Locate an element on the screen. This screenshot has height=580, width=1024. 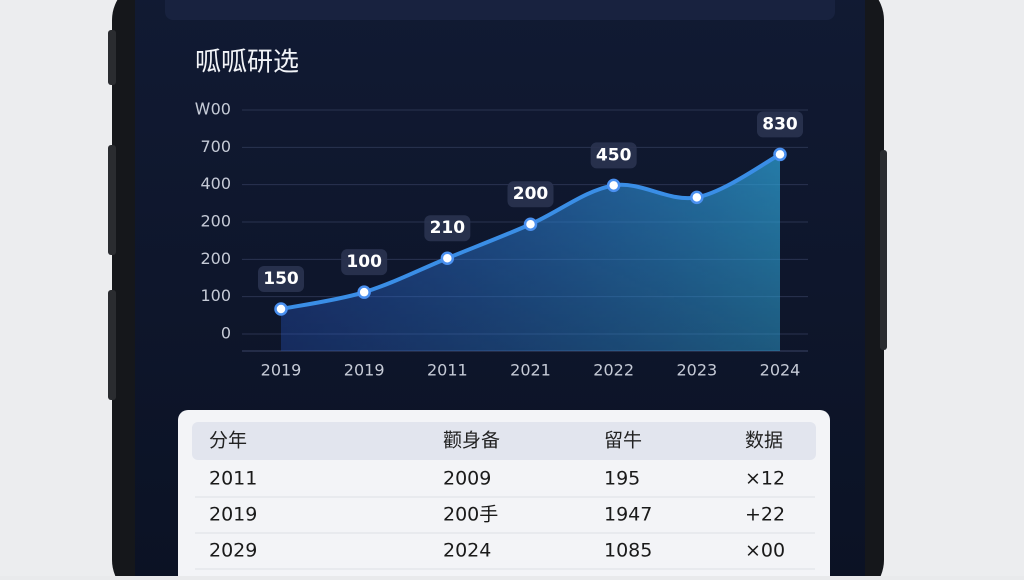
table-header-cell: 颧身备 is located at coordinates (471, 441).